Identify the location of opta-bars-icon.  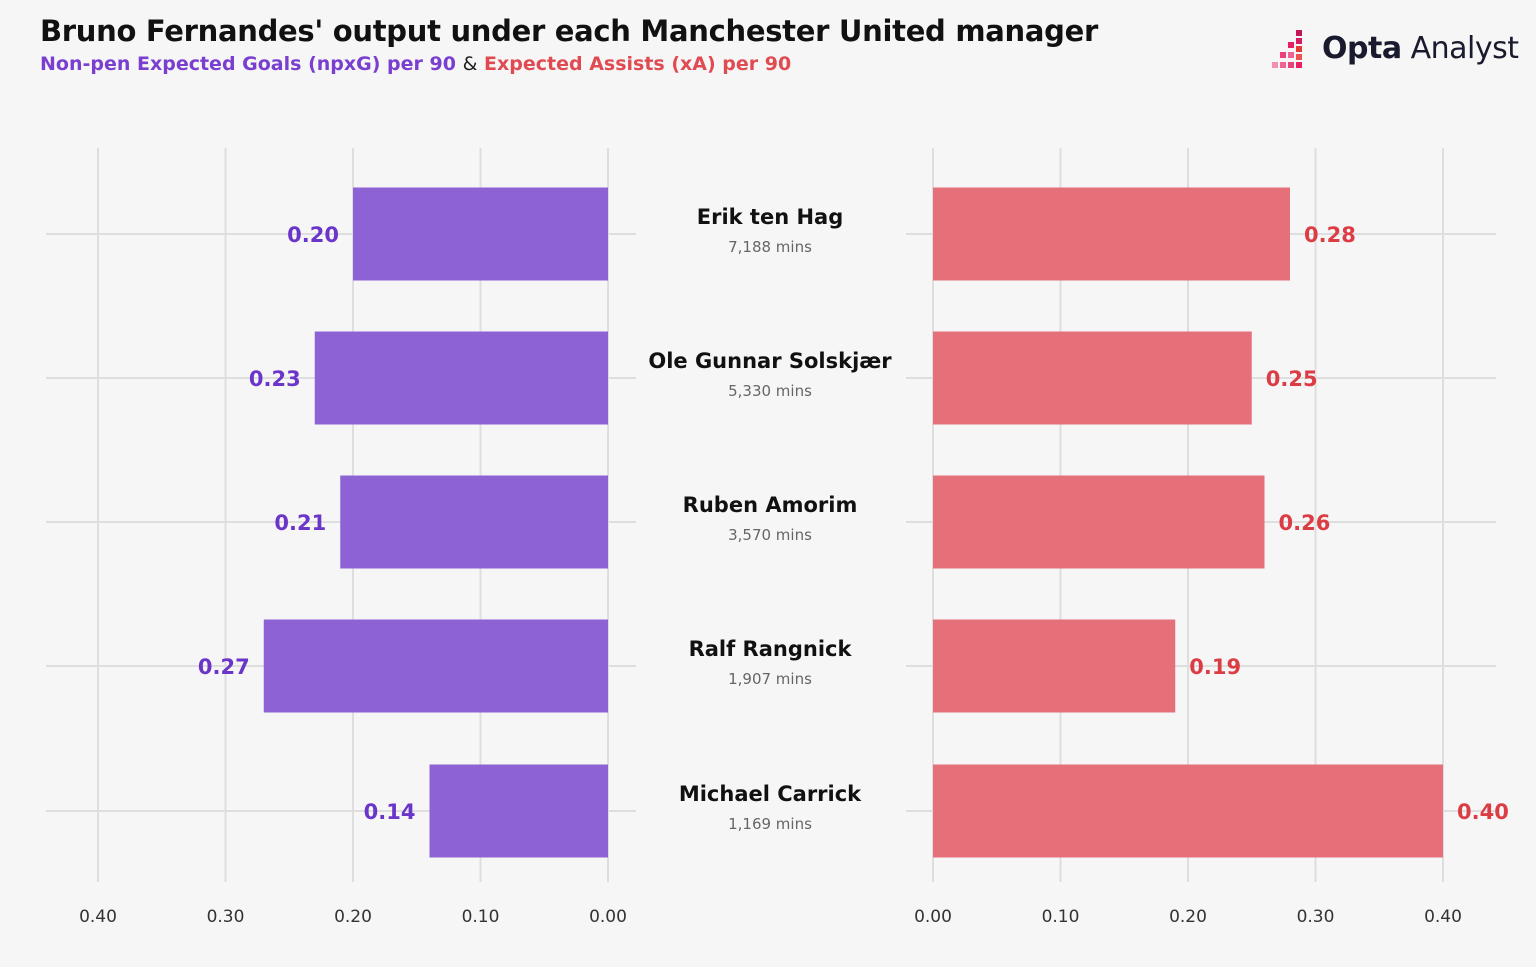
(1287, 49).